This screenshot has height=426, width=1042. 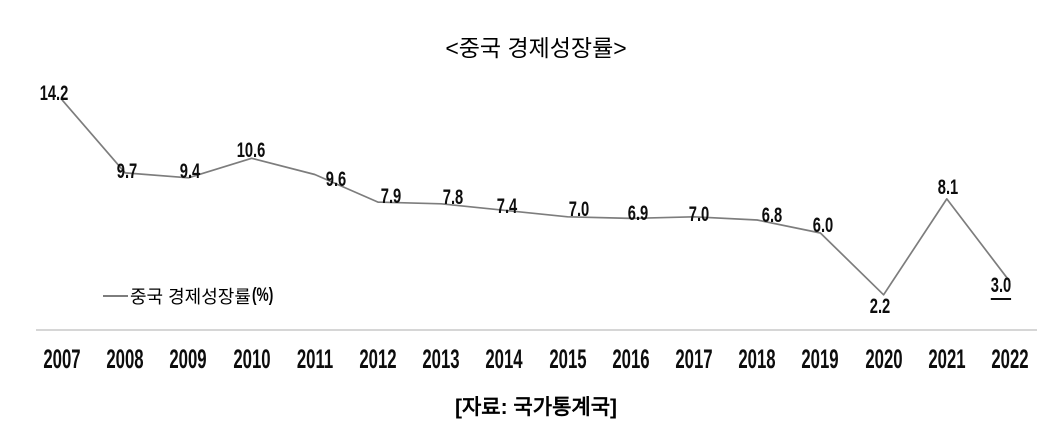 I want to click on data-label-2022: 3.0, so click(x=1001, y=287).